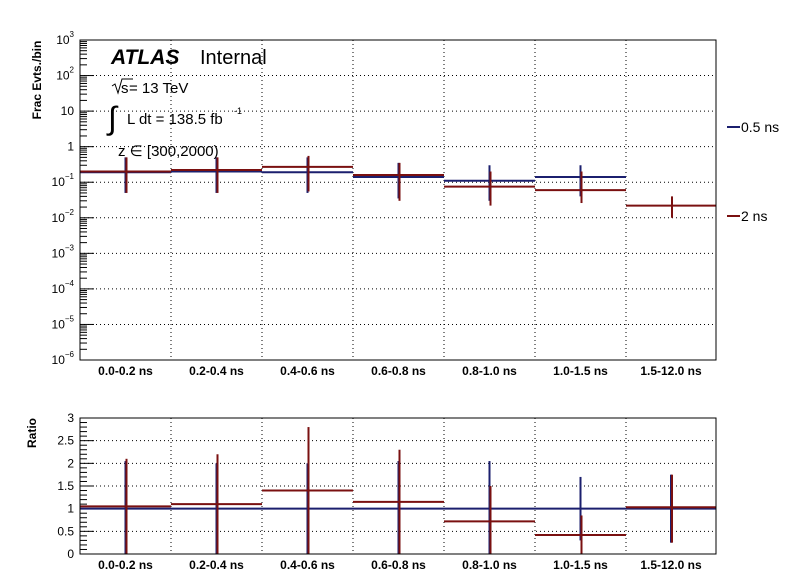 This screenshot has width=796, height=572. What do you see at coordinates (70, 283) in the screenshot?
I see `top-y-tick-exp: −4` at bounding box center [70, 283].